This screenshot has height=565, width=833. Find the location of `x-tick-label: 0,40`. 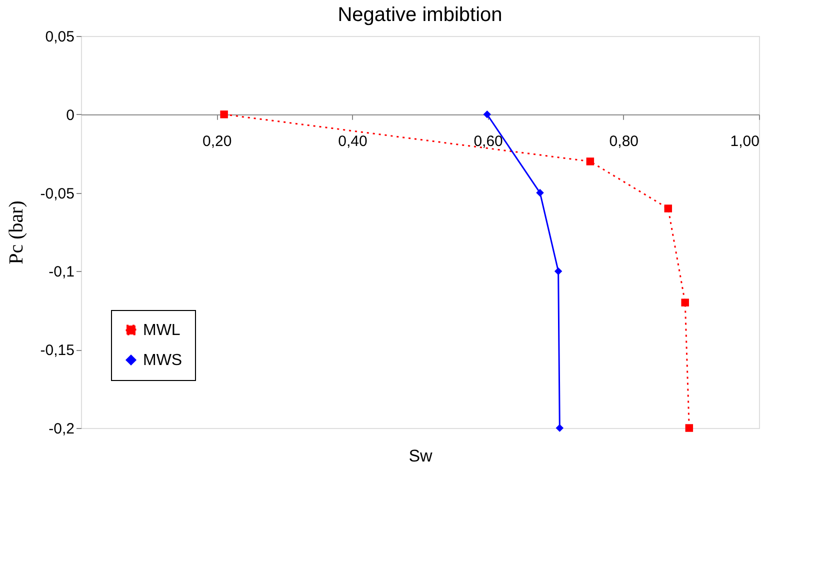

x-tick-label: 0,40 is located at coordinates (353, 141).